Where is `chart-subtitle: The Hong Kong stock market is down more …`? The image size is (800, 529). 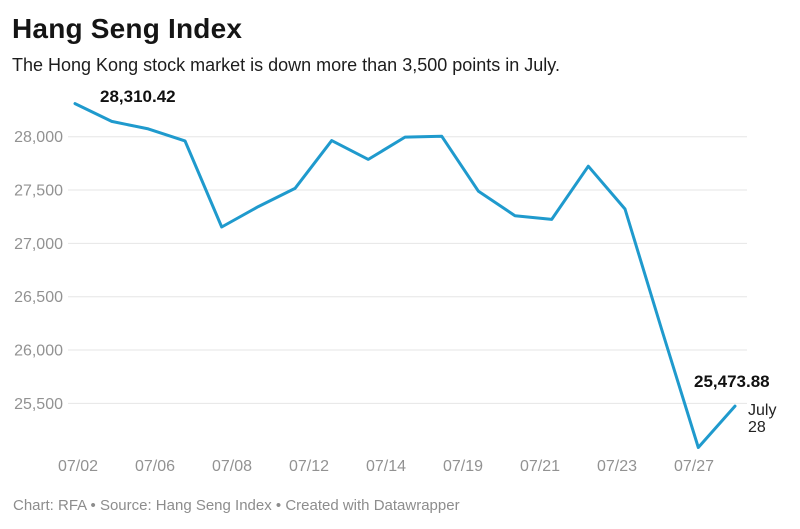 chart-subtitle: The Hong Kong stock market is down more … is located at coordinates (286, 65).